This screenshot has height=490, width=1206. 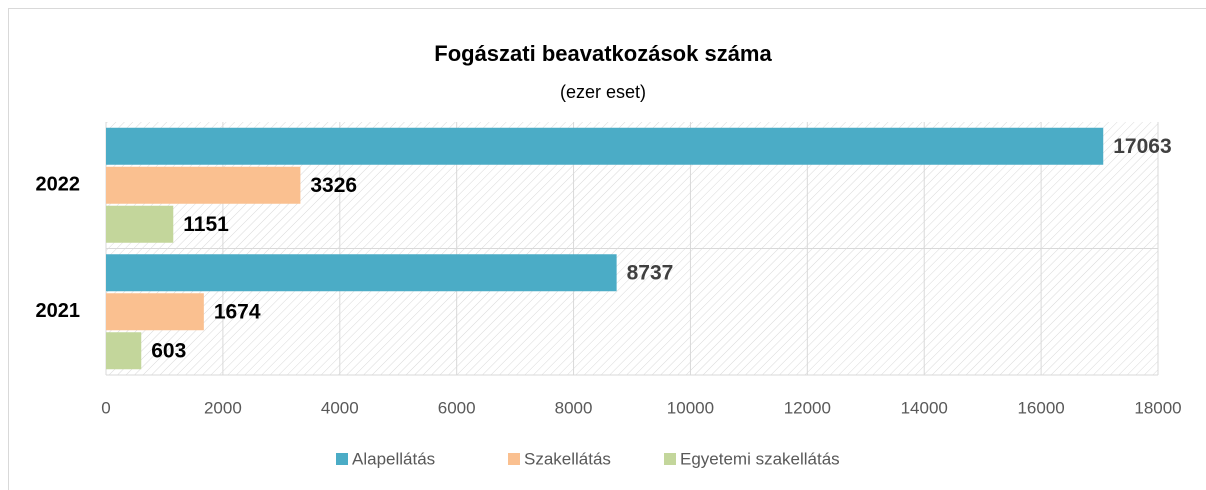 I want to click on x-tick-label: 2000, so click(x=223, y=407).